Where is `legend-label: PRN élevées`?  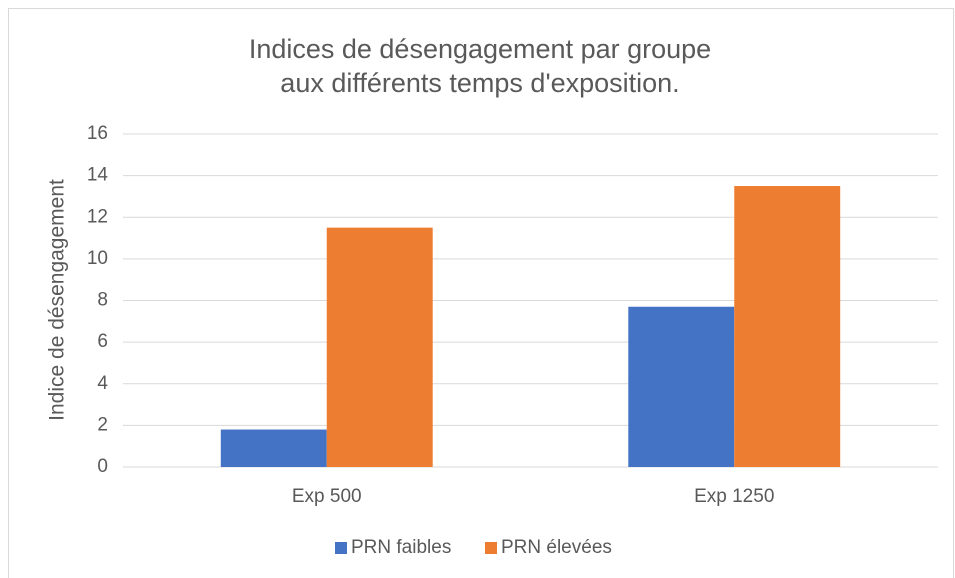 legend-label: PRN élevées is located at coordinates (556, 547).